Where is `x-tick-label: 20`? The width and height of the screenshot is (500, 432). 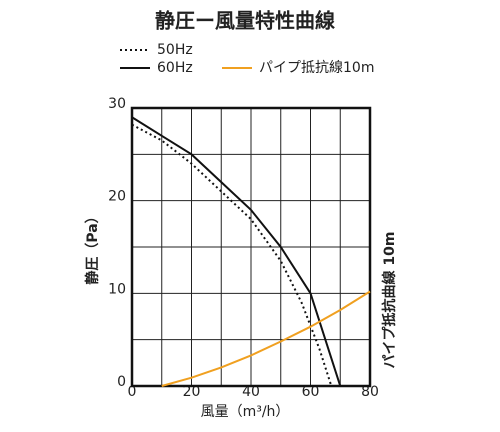 x-tick-label: 20 is located at coordinates (192, 392).